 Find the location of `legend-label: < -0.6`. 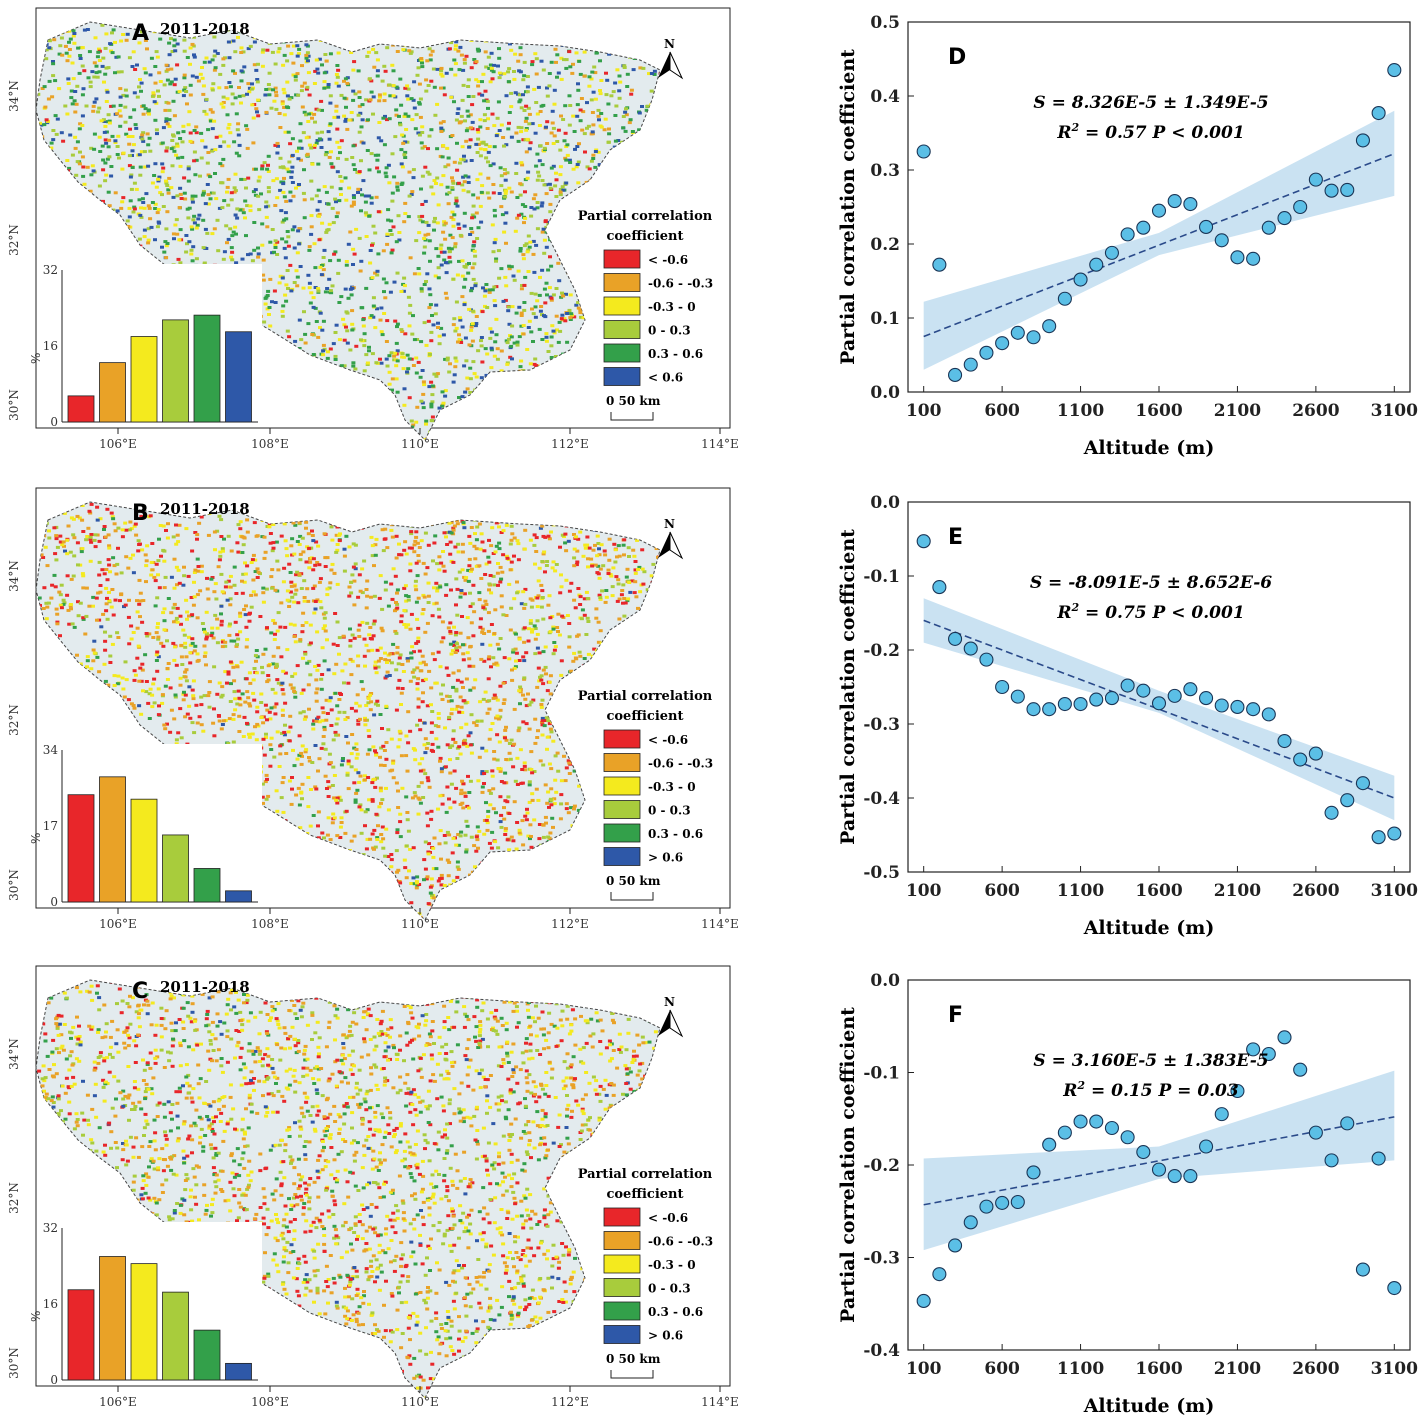

legend-label: < -0.6 is located at coordinates (668, 1218).